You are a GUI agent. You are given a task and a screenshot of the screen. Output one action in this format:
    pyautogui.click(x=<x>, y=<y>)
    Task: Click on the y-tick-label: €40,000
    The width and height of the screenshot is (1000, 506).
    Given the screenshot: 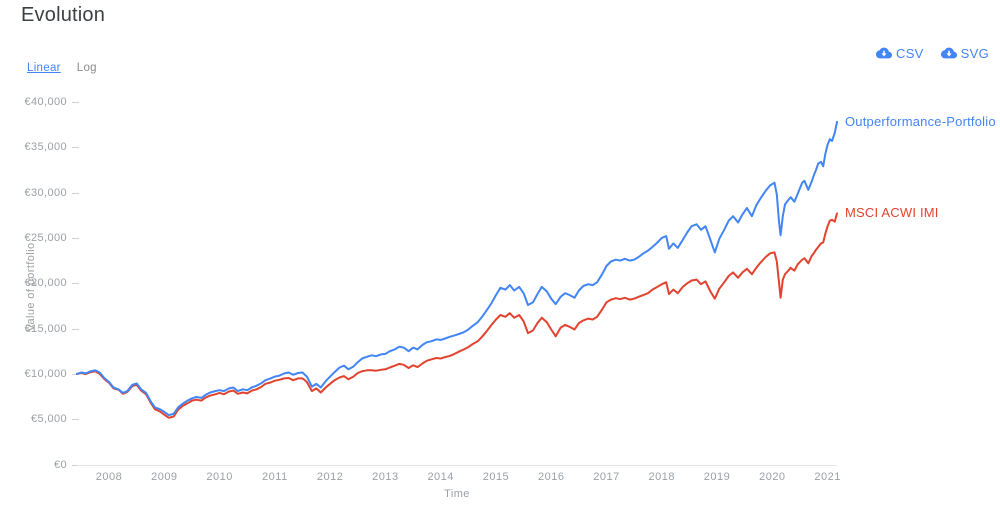 What is the action you would take?
    pyautogui.click(x=45, y=102)
    